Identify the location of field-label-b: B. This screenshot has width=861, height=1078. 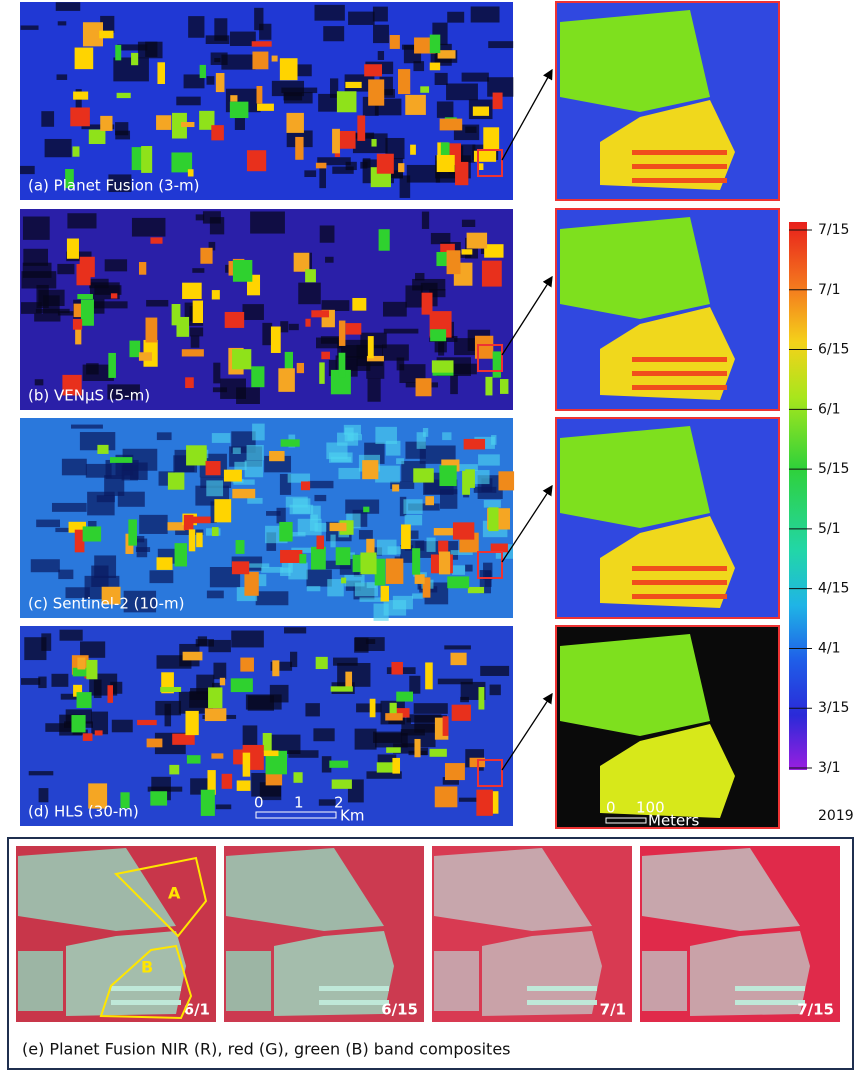
(147, 967).